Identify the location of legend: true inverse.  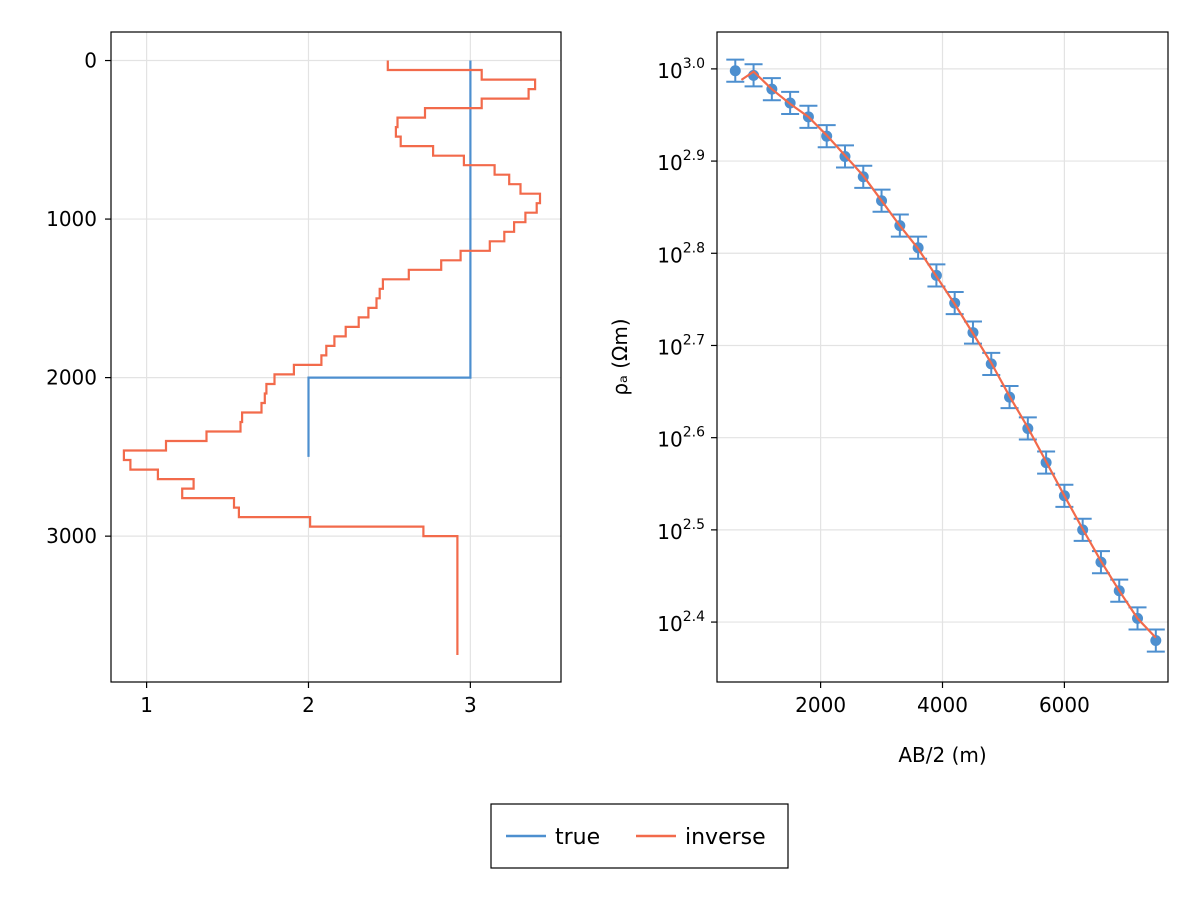
(639, 836).